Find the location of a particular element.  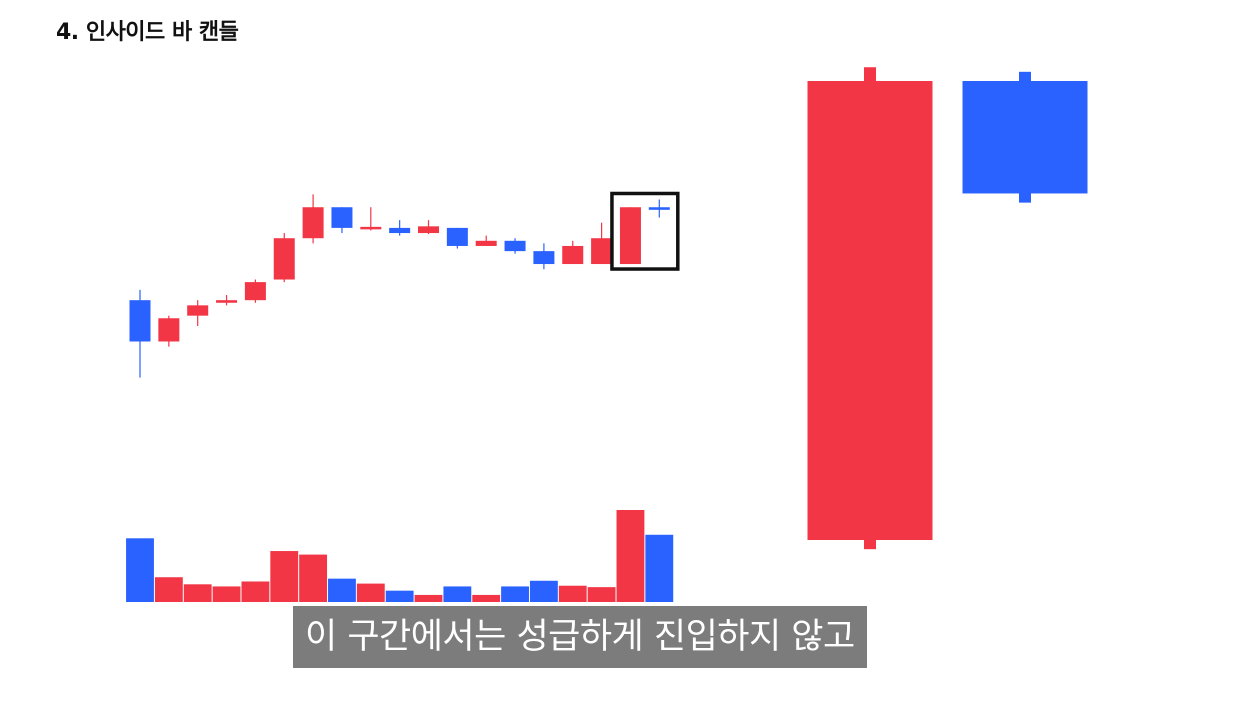

highlight-box is located at coordinates (645, 231).